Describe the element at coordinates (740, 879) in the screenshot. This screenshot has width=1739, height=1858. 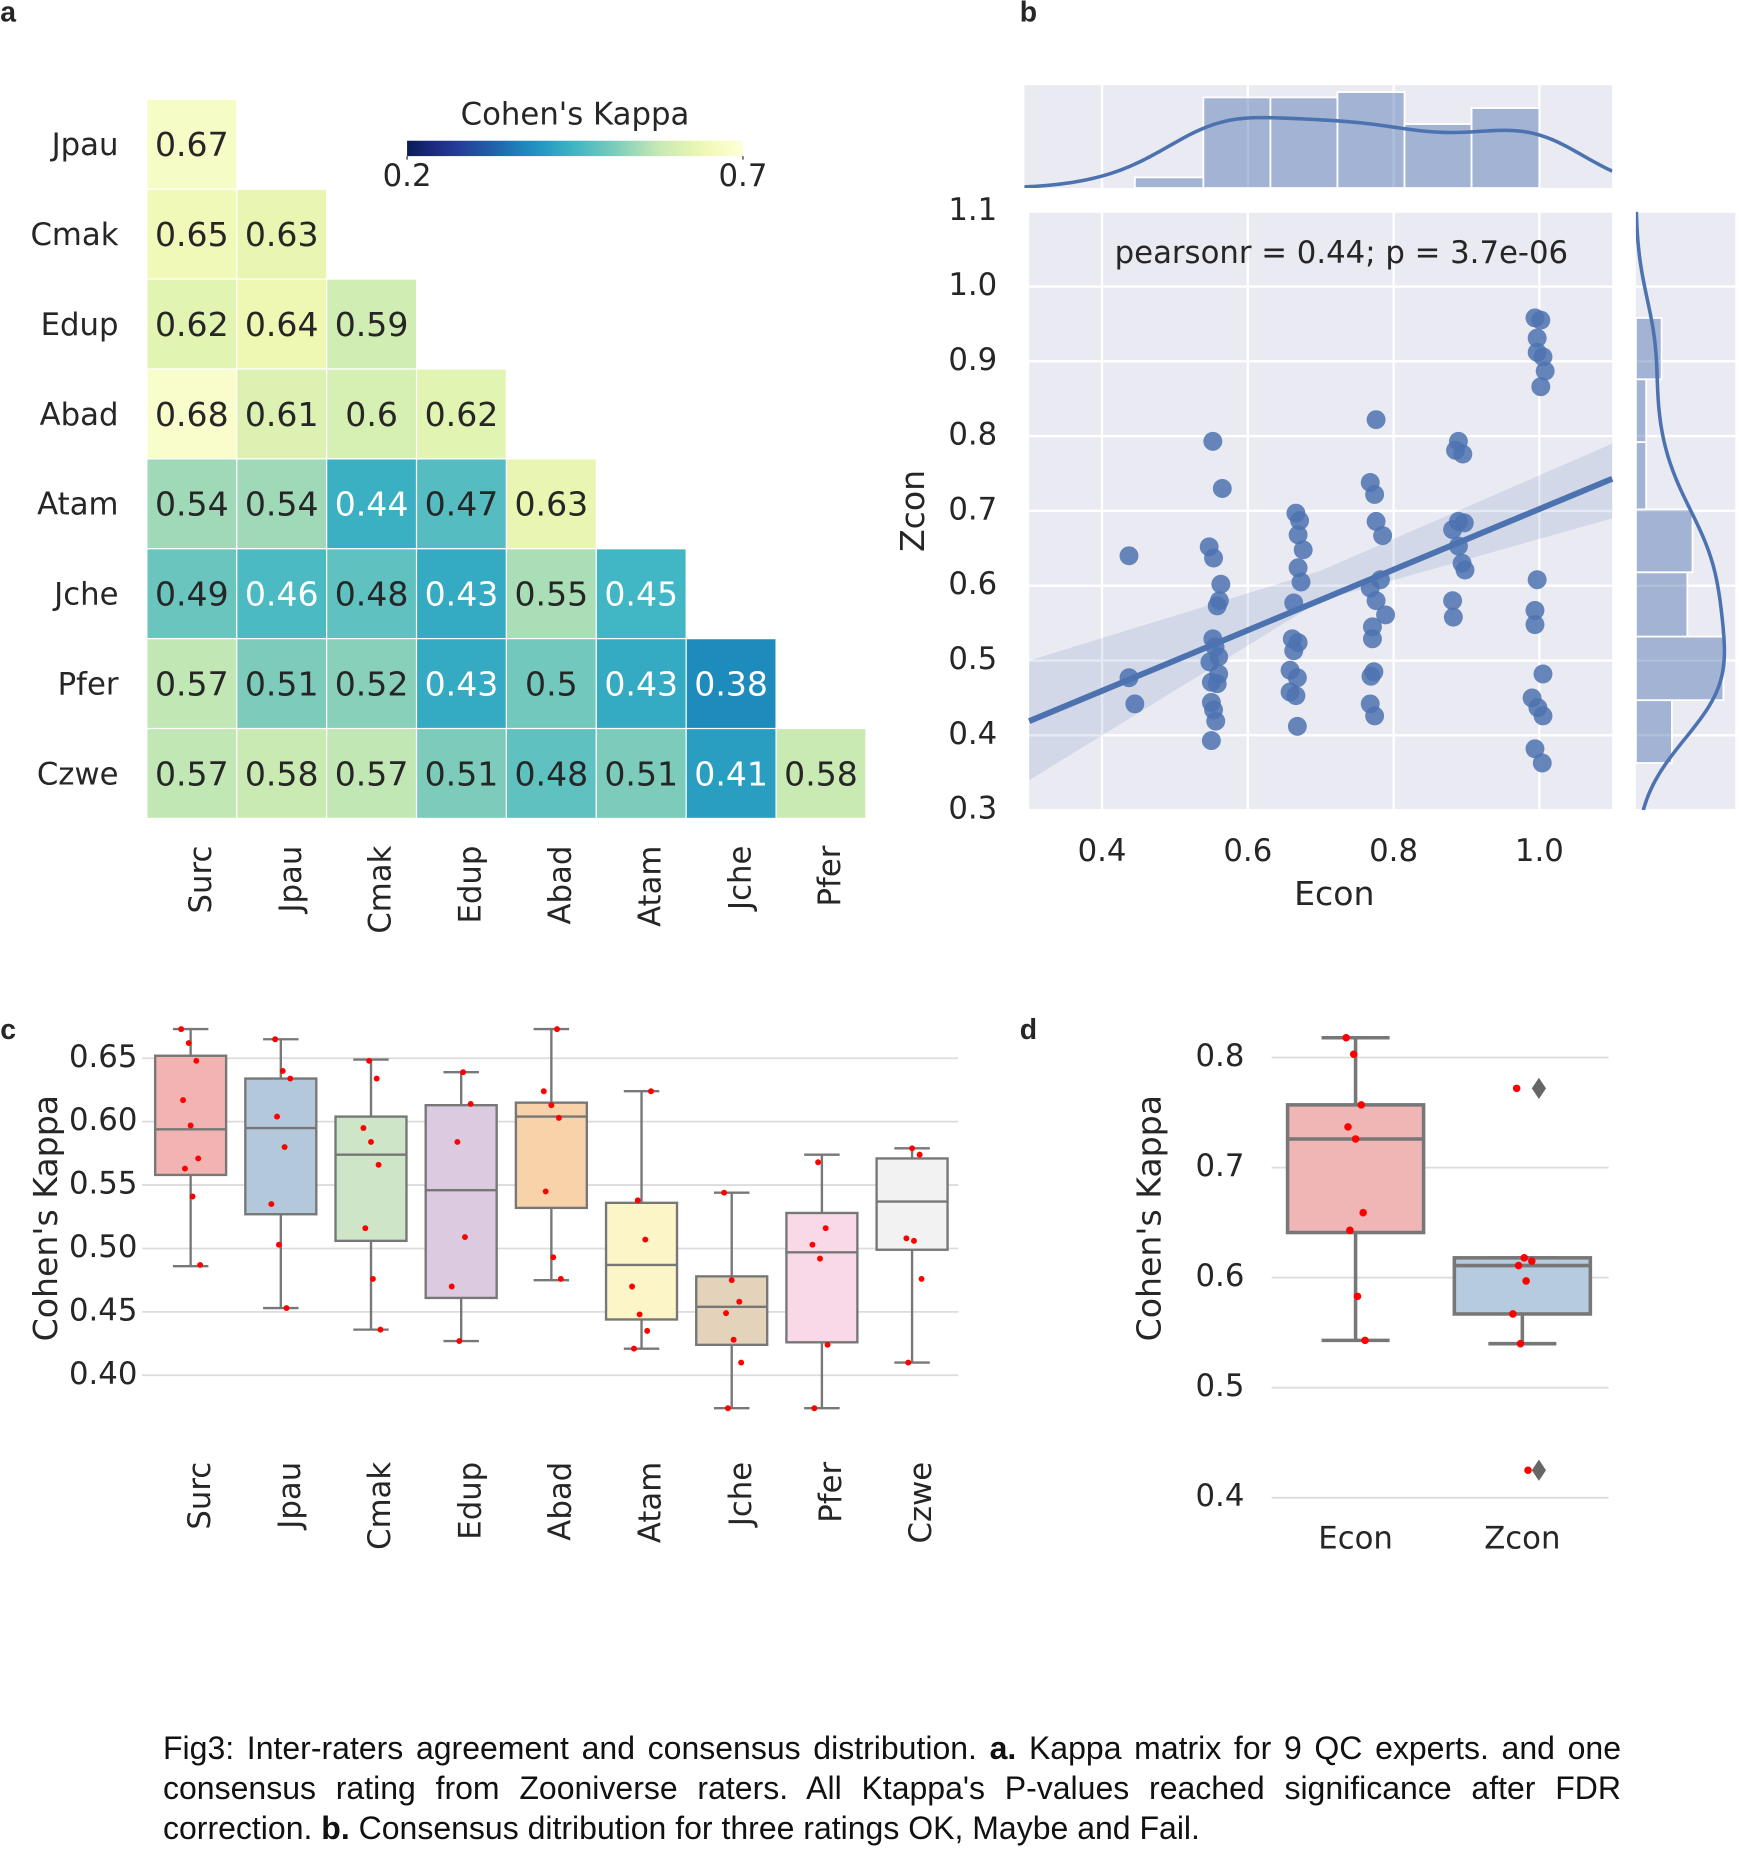
I see `column-label: Jche` at that location.